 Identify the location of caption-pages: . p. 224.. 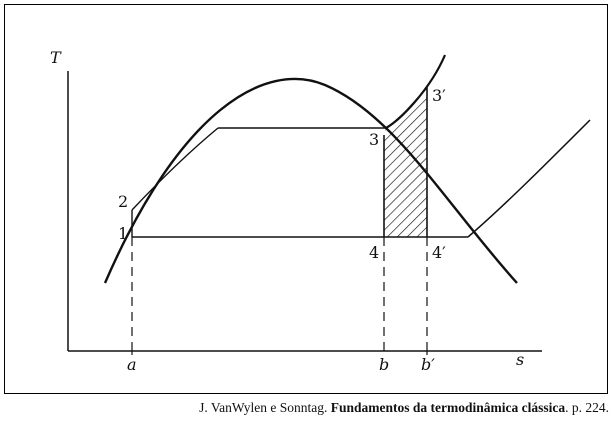
(587, 407).